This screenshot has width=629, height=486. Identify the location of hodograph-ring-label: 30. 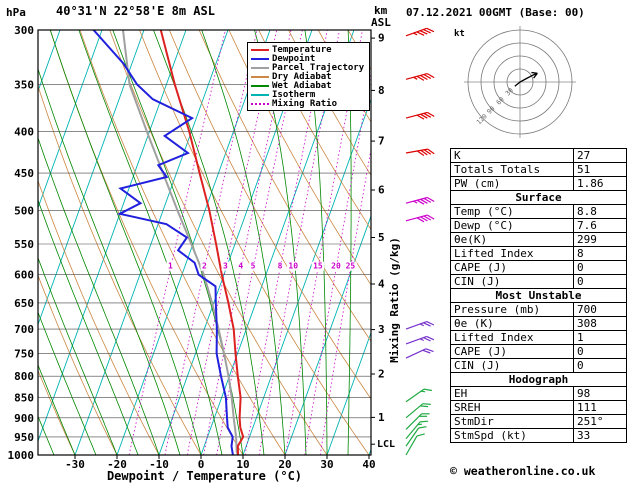
(509, 91).